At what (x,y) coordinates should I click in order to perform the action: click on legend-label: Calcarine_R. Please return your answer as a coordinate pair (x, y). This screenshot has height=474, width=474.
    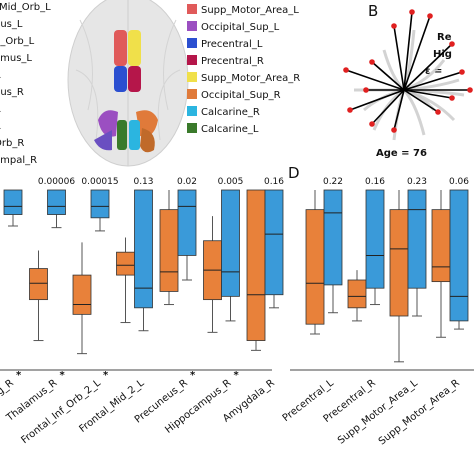
    Looking at the image, I should click on (230, 112).